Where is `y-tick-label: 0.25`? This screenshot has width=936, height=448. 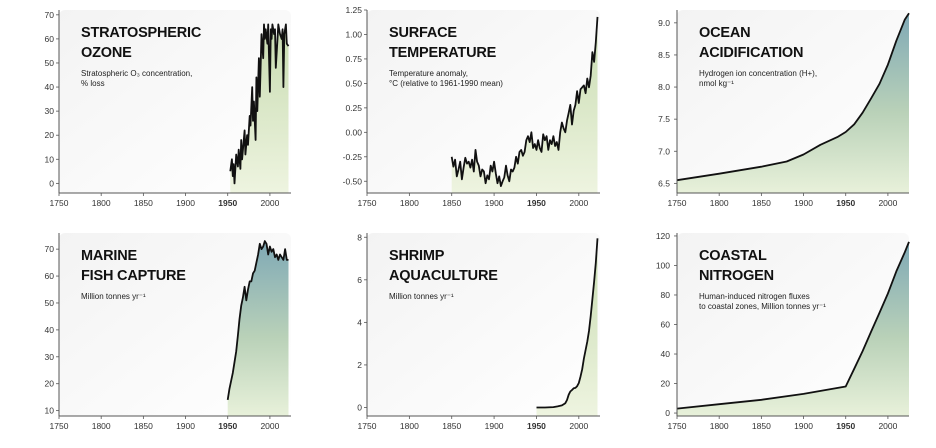
y-tick-label: 0.25 is located at coordinates (353, 108).